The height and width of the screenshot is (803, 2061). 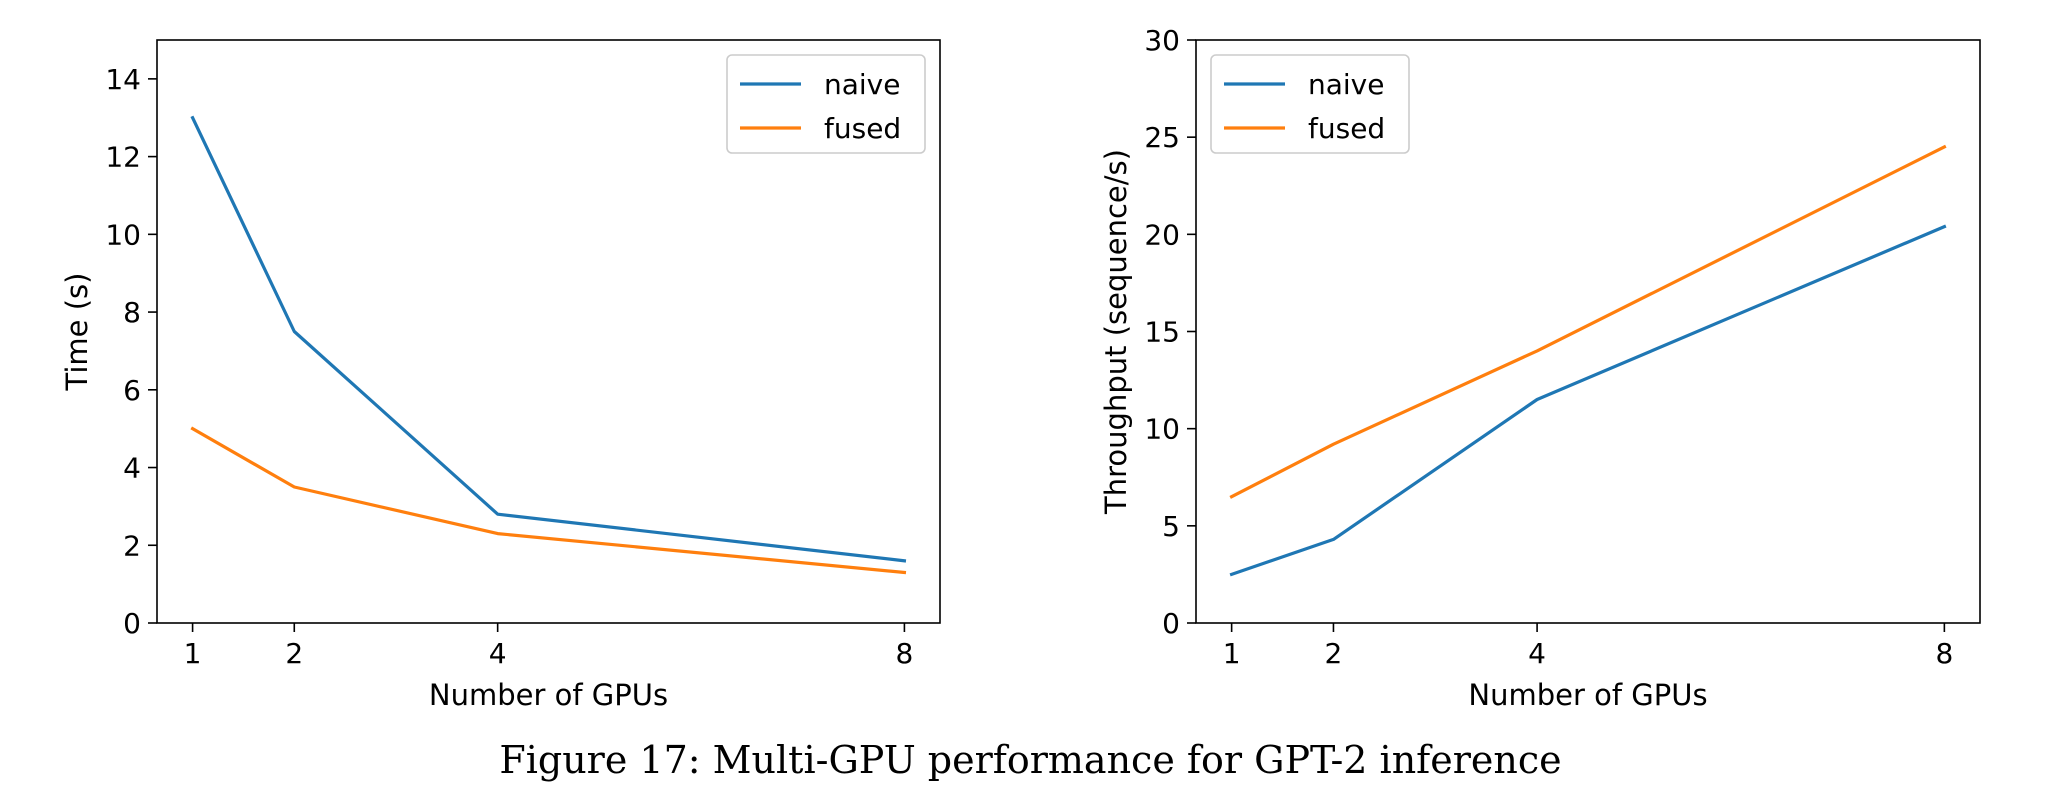 I want to click on series-line-fused, so click(x=548, y=500).